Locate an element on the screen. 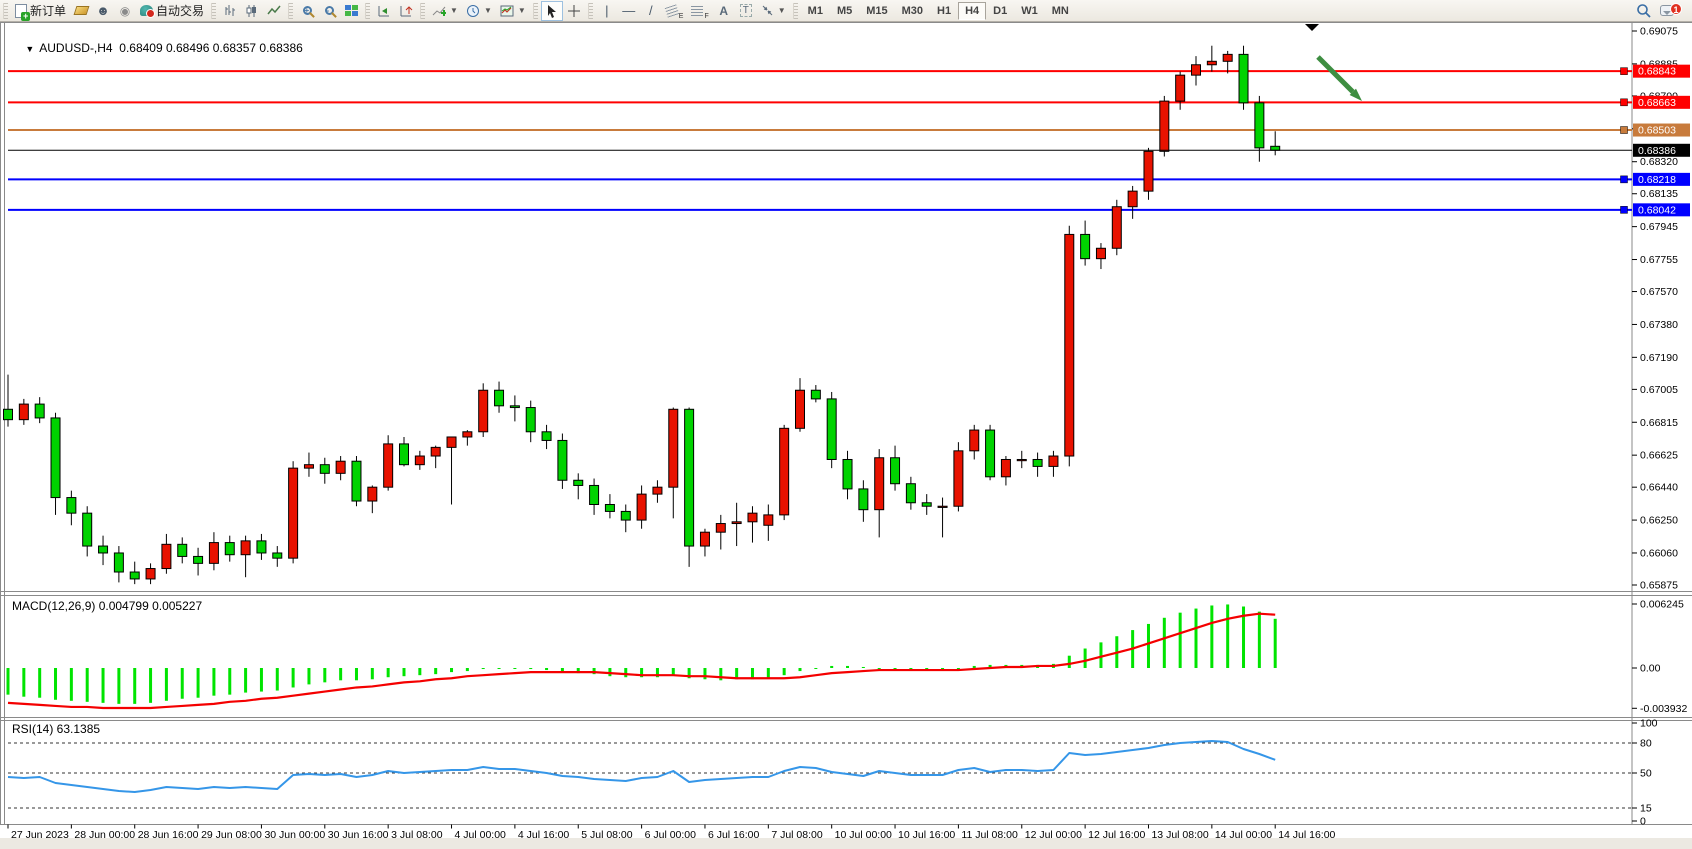 The width and height of the screenshot is (1692, 849). candle-chart-button is located at coordinates (252, 11).